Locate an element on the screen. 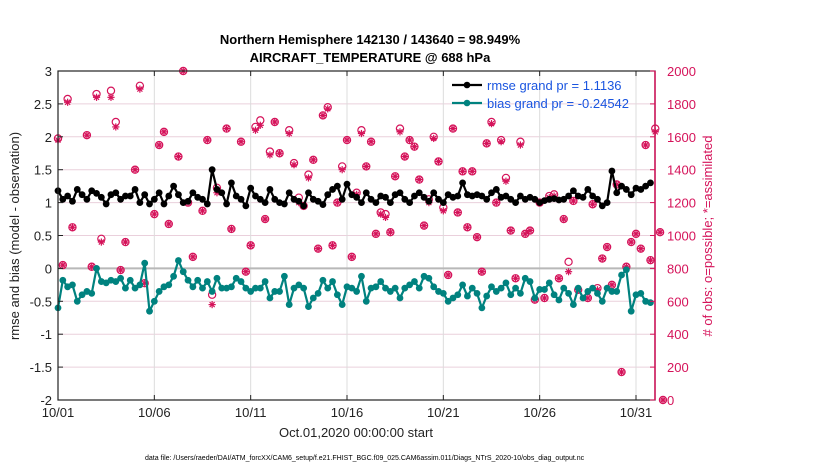 The height and width of the screenshot is (470, 830). y-right-tick-label: 1000 is located at coordinates (681, 236).